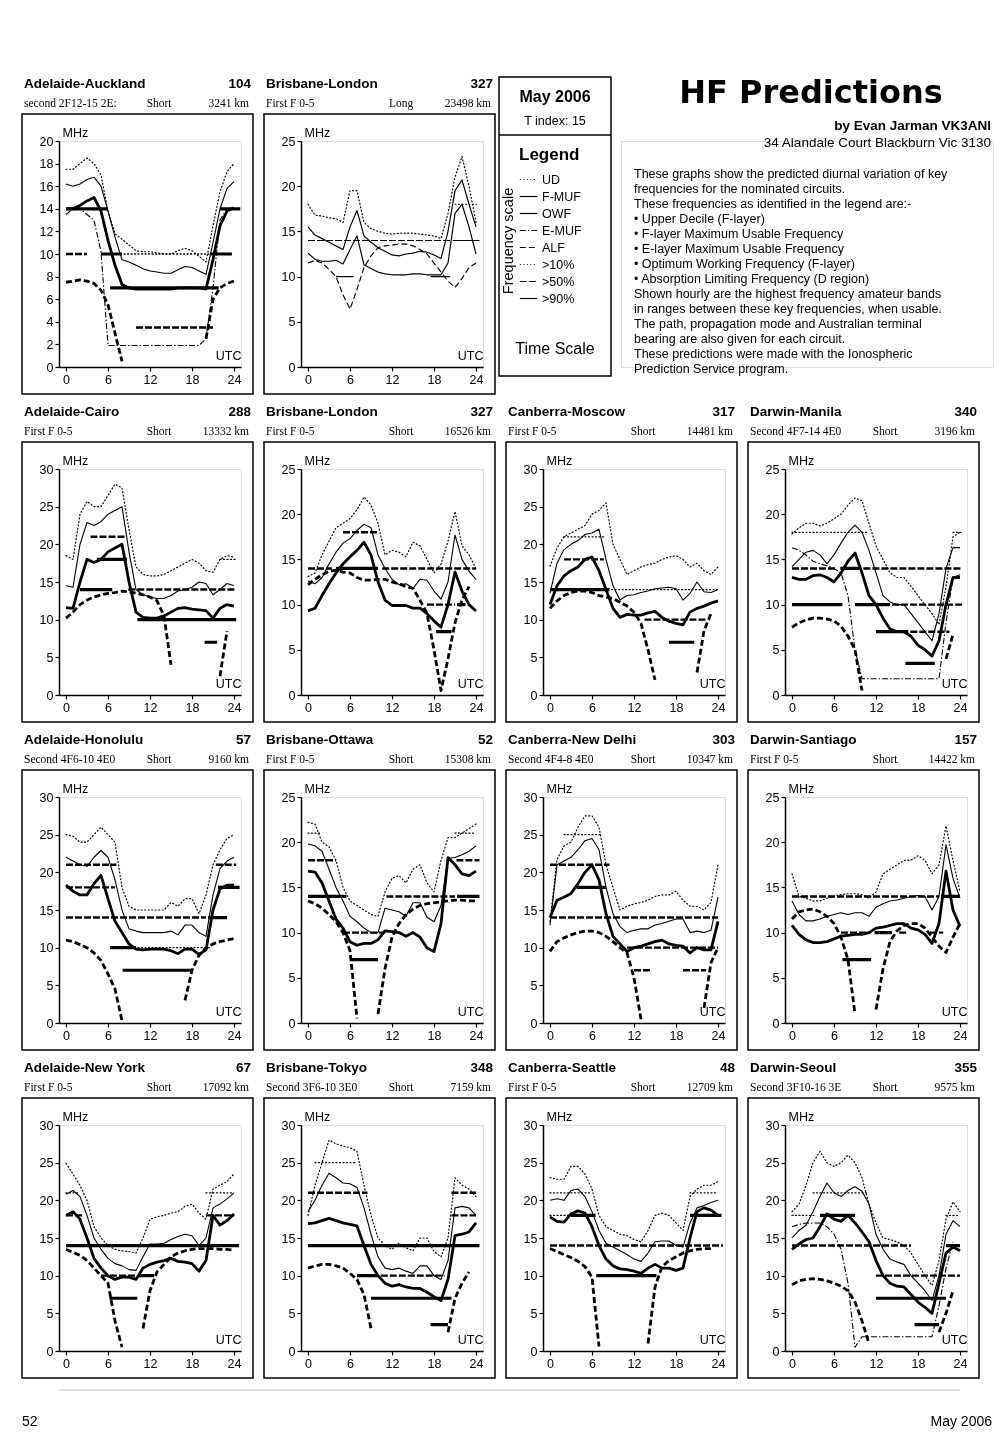  Describe the element at coordinates (788, 294) in the screenshot. I see `text: Shown hourly are the highest frequency amateur bands` at that location.